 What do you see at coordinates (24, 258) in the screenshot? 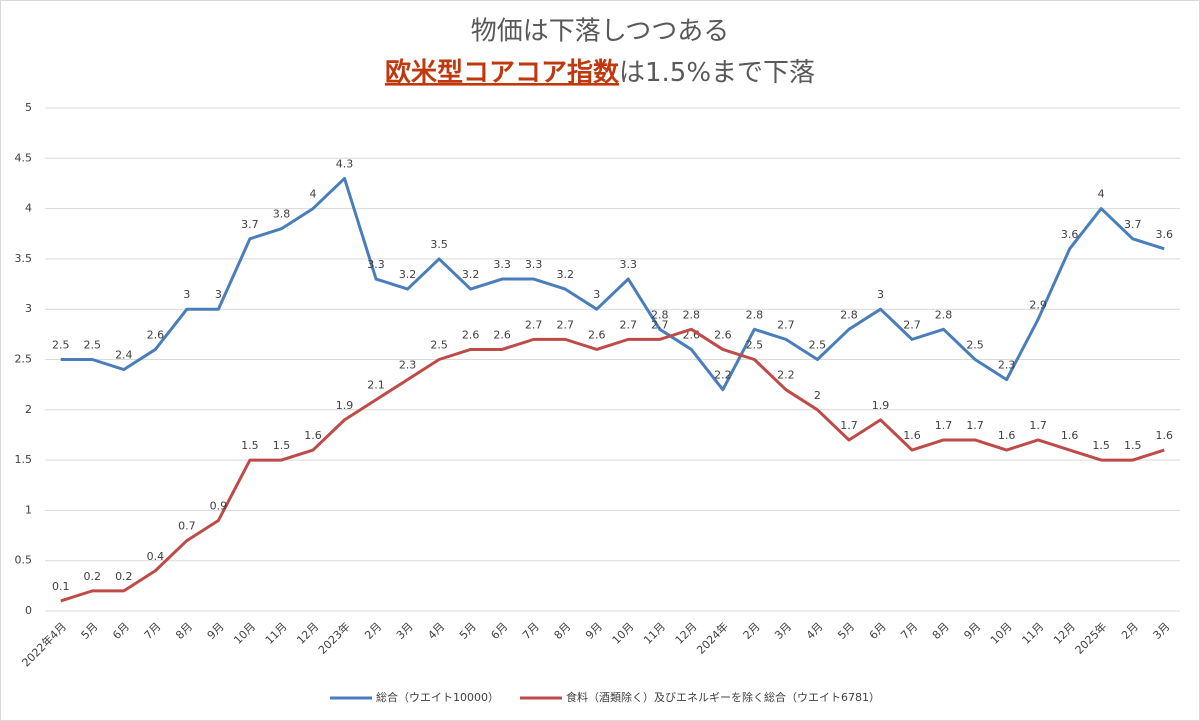
I see `y-tick-label: 3.5` at bounding box center [24, 258].